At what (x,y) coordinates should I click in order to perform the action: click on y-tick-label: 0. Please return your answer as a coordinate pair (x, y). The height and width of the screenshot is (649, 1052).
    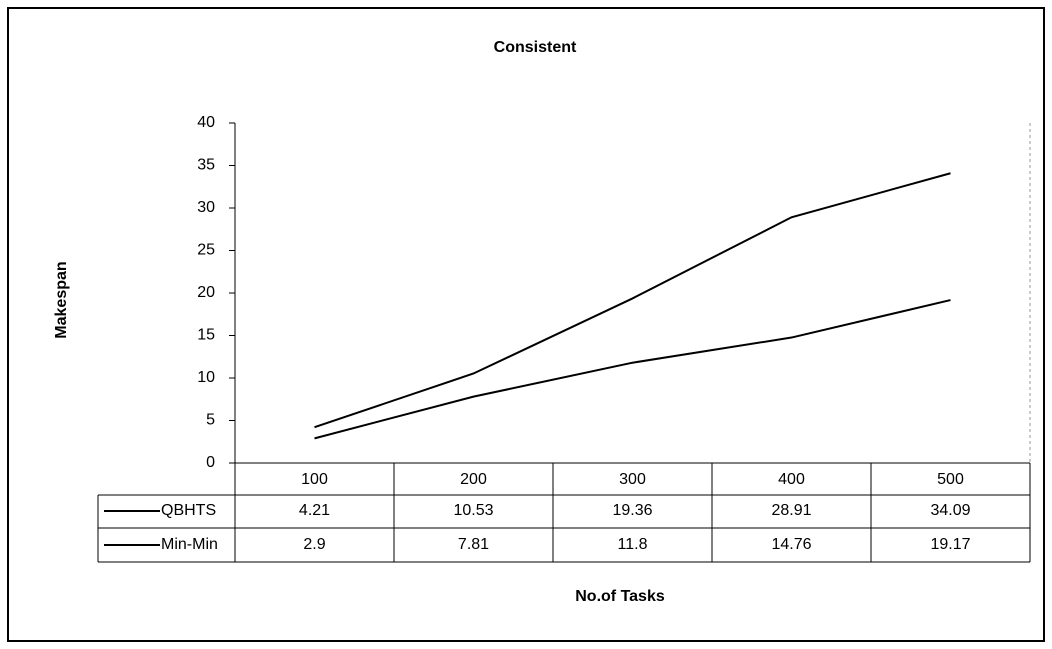
    Looking at the image, I should click on (210, 462).